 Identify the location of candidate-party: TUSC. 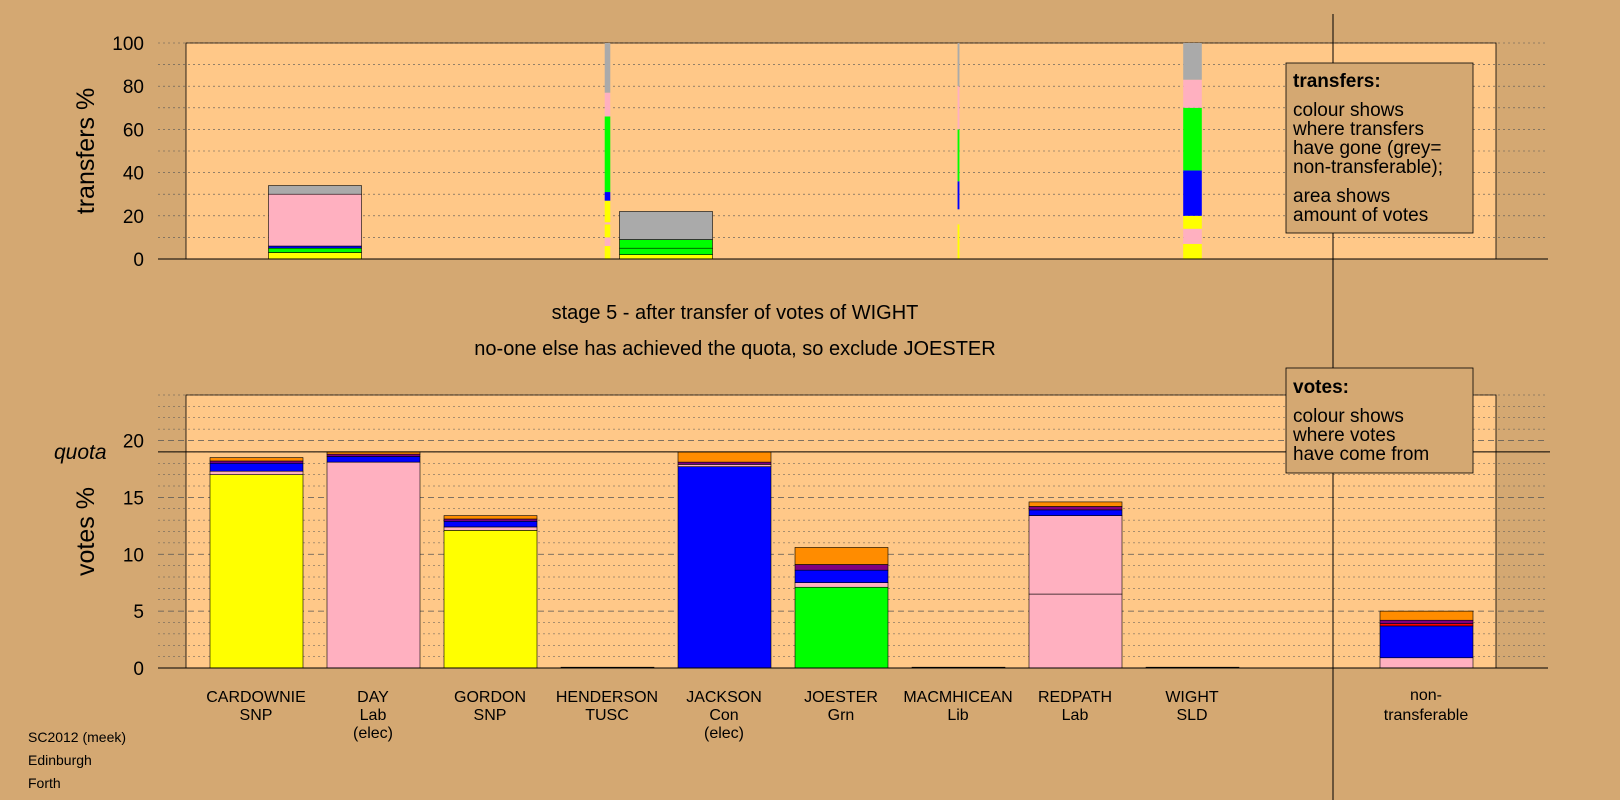
(607, 715).